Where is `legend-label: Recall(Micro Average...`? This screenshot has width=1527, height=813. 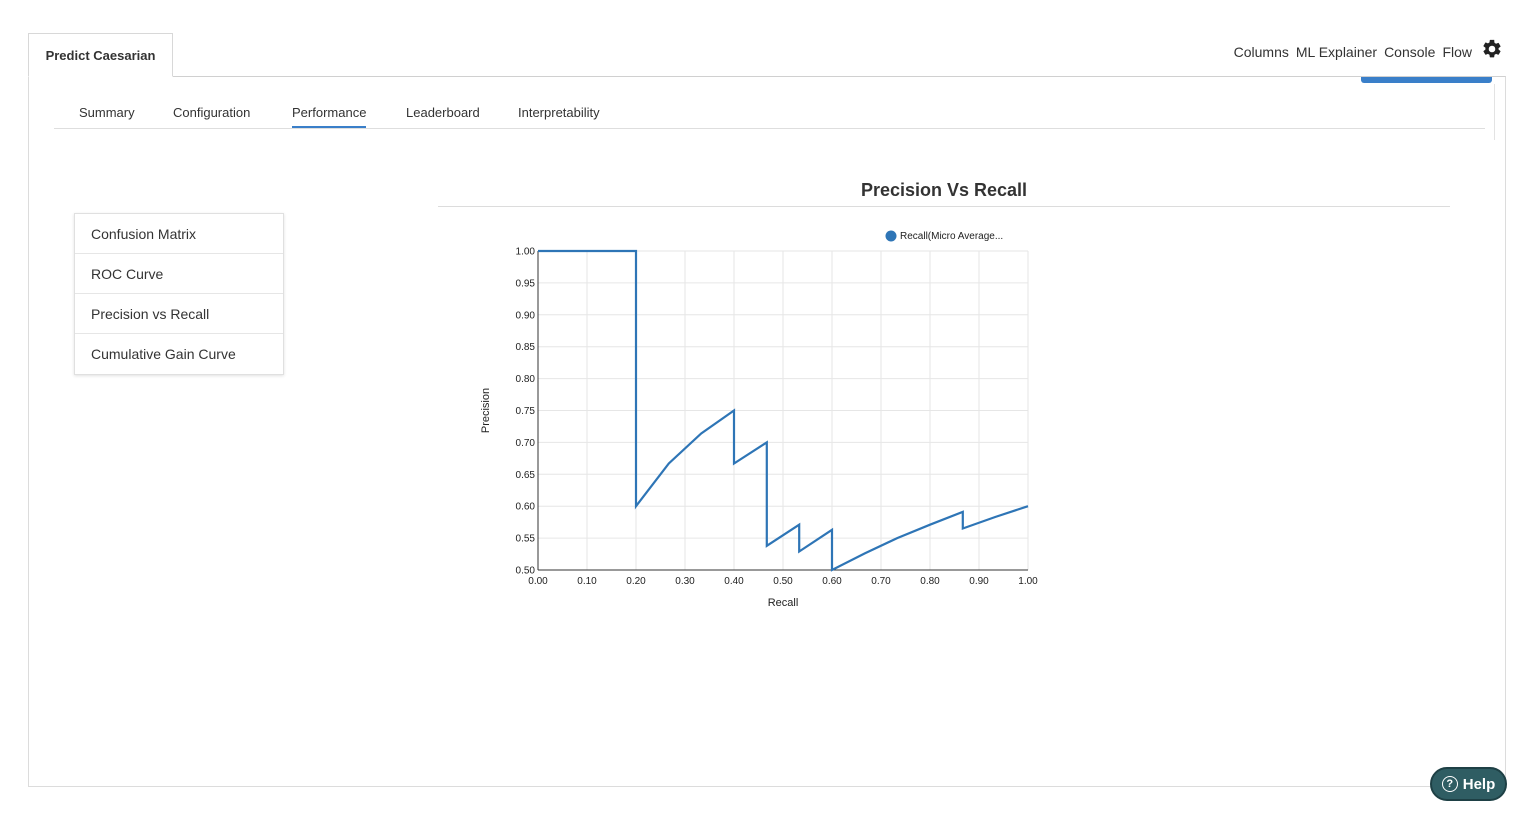
legend-label: Recall(Micro Average... is located at coordinates (951, 236).